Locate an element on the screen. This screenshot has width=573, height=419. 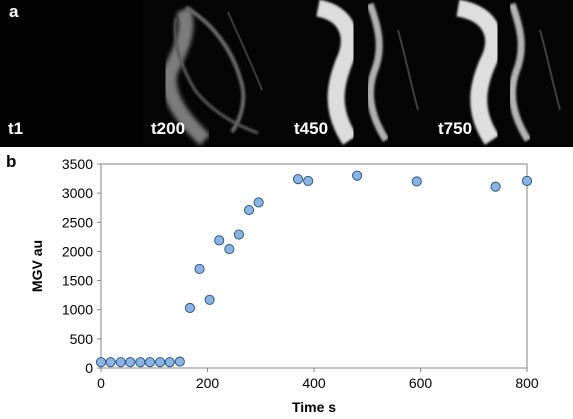
frame-t450: t450 is located at coordinates (358, 73).